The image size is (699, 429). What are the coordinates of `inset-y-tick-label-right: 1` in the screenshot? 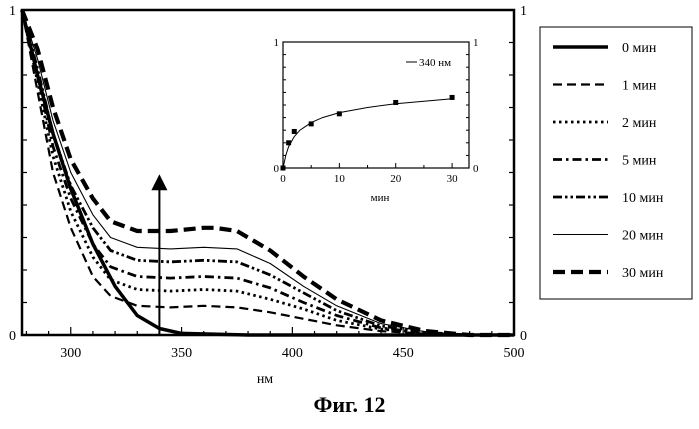 It's located at (476, 43).